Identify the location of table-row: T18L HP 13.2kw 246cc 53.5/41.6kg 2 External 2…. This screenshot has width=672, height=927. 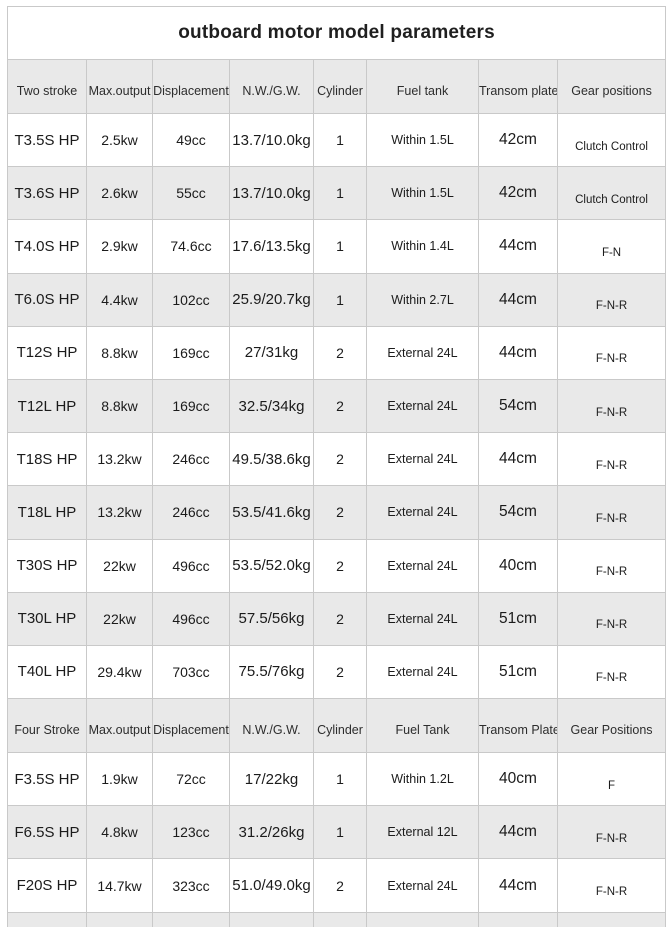
(337, 512).